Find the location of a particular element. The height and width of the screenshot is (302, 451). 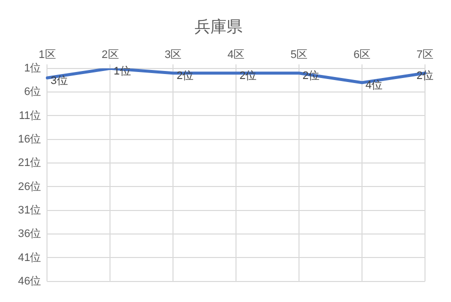

y-tick-label: 16位 is located at coordinates (30, 139).